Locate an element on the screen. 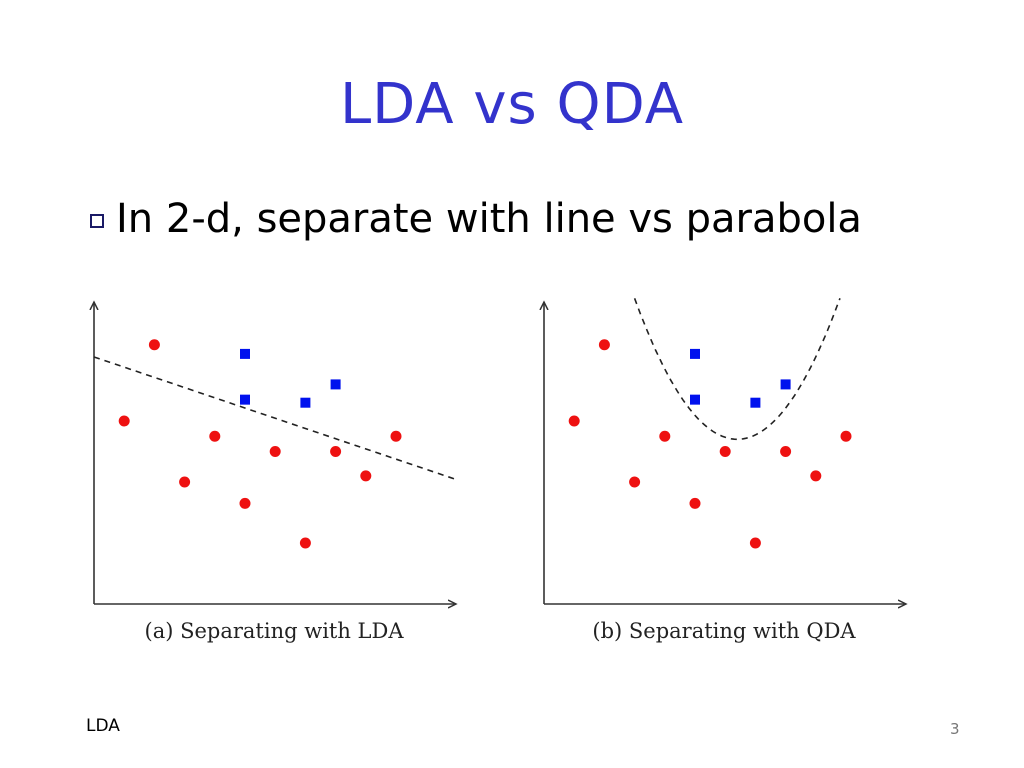 The height and width of the screenshot is (768, 1024). bullet-item: In 2-d, separate with line vs parabola is located at coordinates (476, 219).